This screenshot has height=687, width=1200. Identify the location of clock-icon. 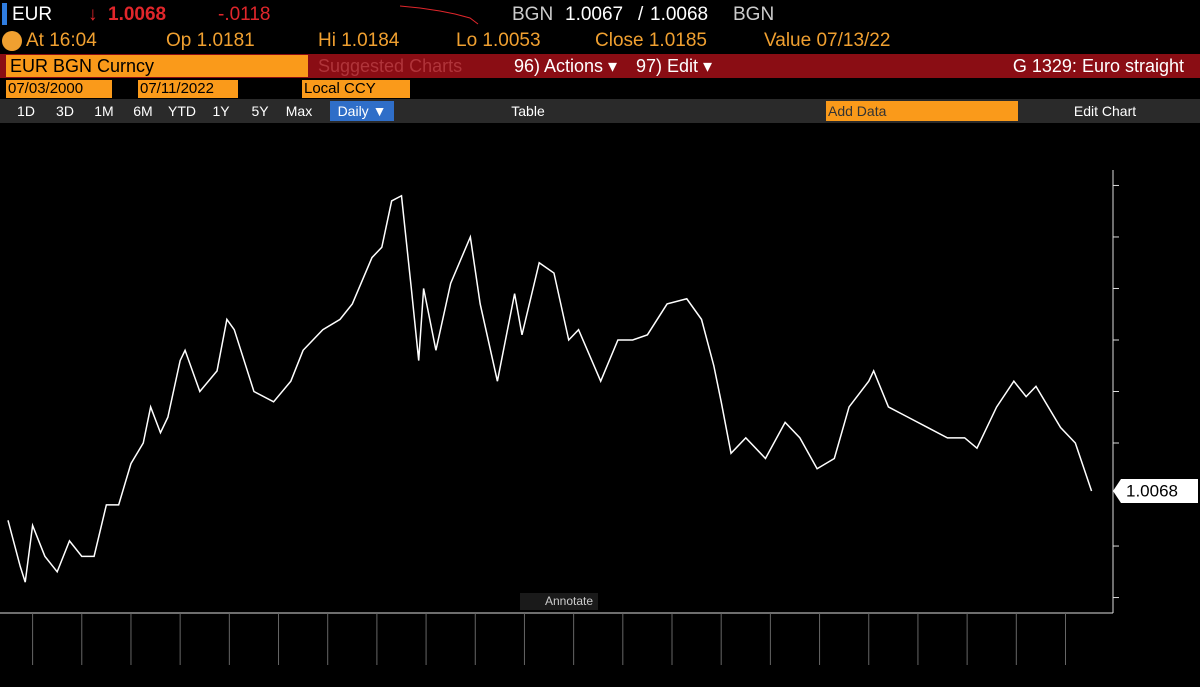
(12, 41).